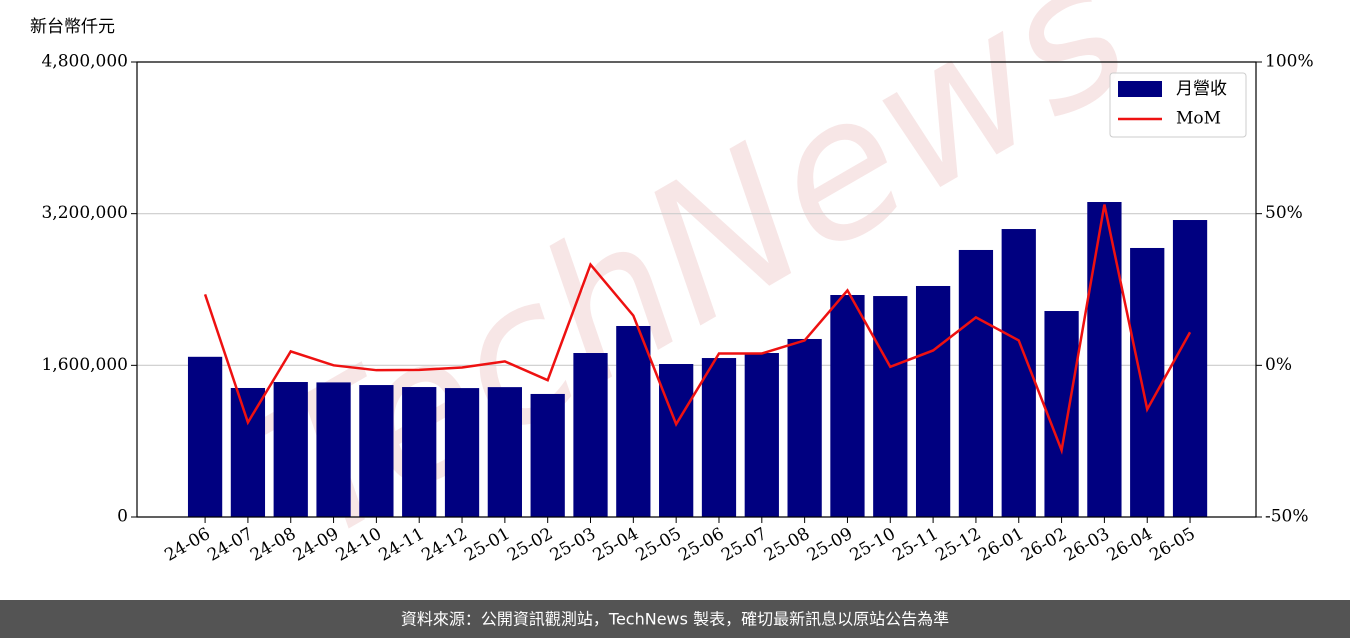 This screenshot has height=638, width=1350. I want to click on x-tick-label: 25-09, so click(830, 545).